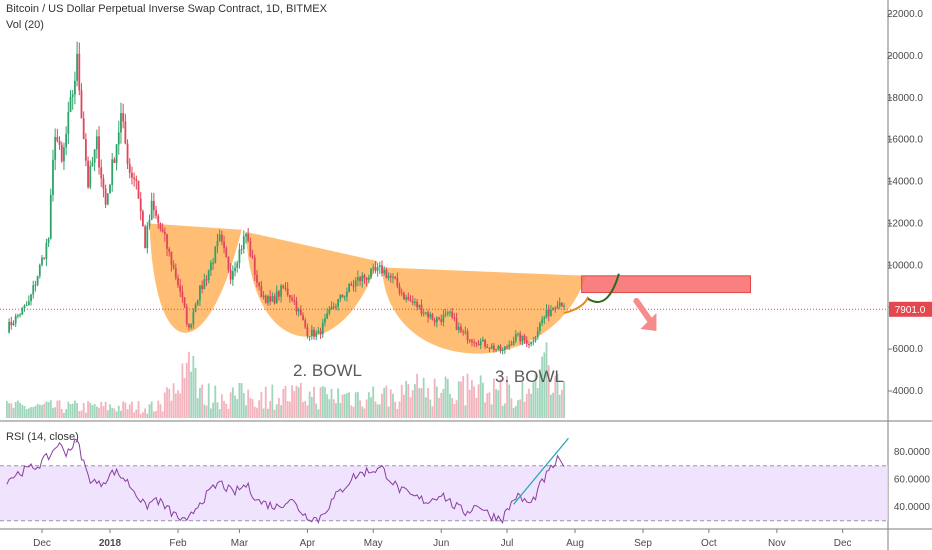 This screenshot has height=550, width=932. Describe the element at coordinates (910, 309) in the screenshot. I see `current-price-badge: 7901.0` at that location.